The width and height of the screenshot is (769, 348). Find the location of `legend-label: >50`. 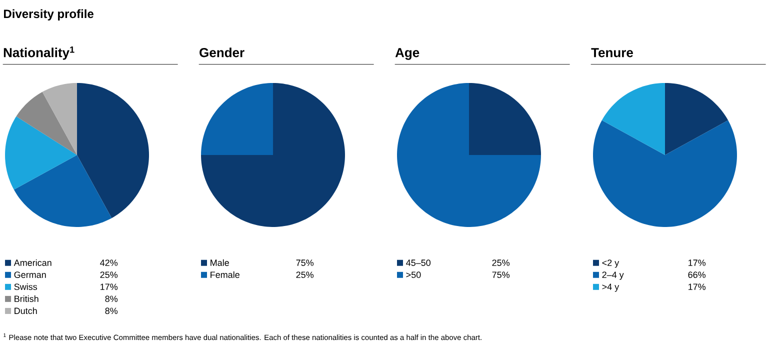

legend-label: >50 is located at coordinates (413, 275).